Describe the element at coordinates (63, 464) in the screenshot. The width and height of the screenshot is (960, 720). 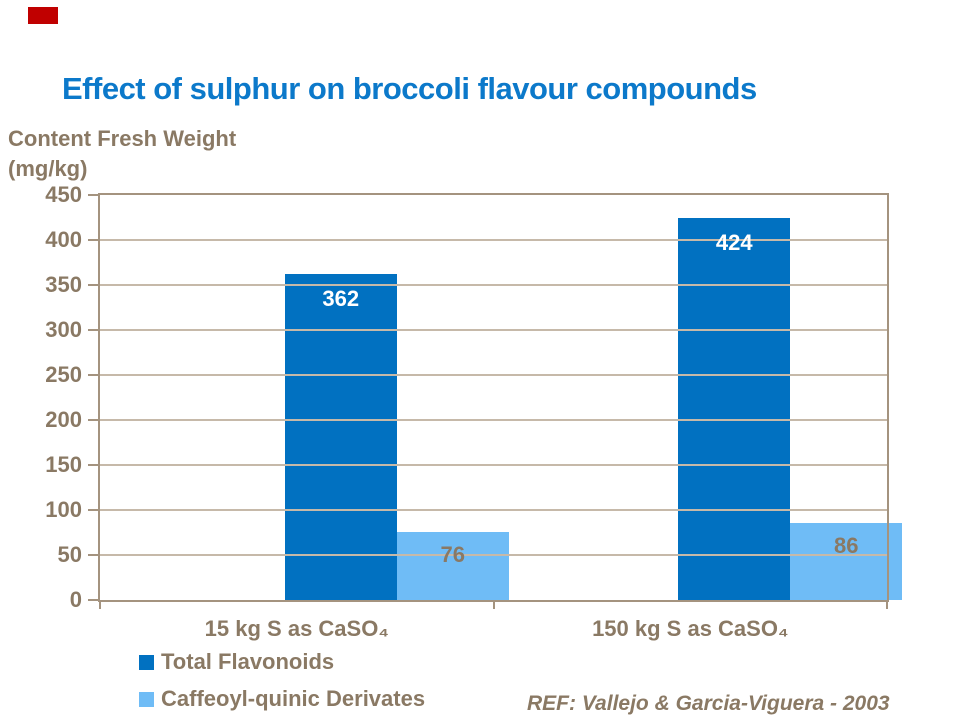
I see `y-tick-label: 150` at that location.